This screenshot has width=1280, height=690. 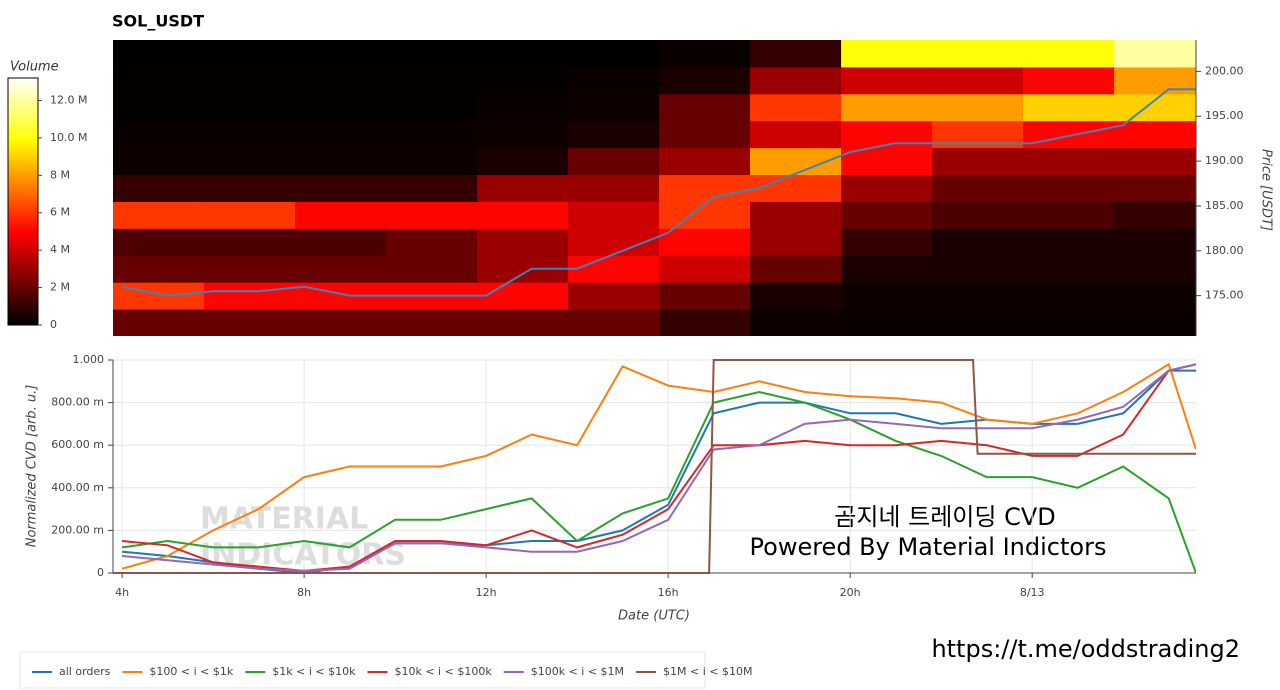 What do you see at coordinates (668, 592) in the screenshot?
I see `x-tick-label: 16h` at bounding box center [668, 592].